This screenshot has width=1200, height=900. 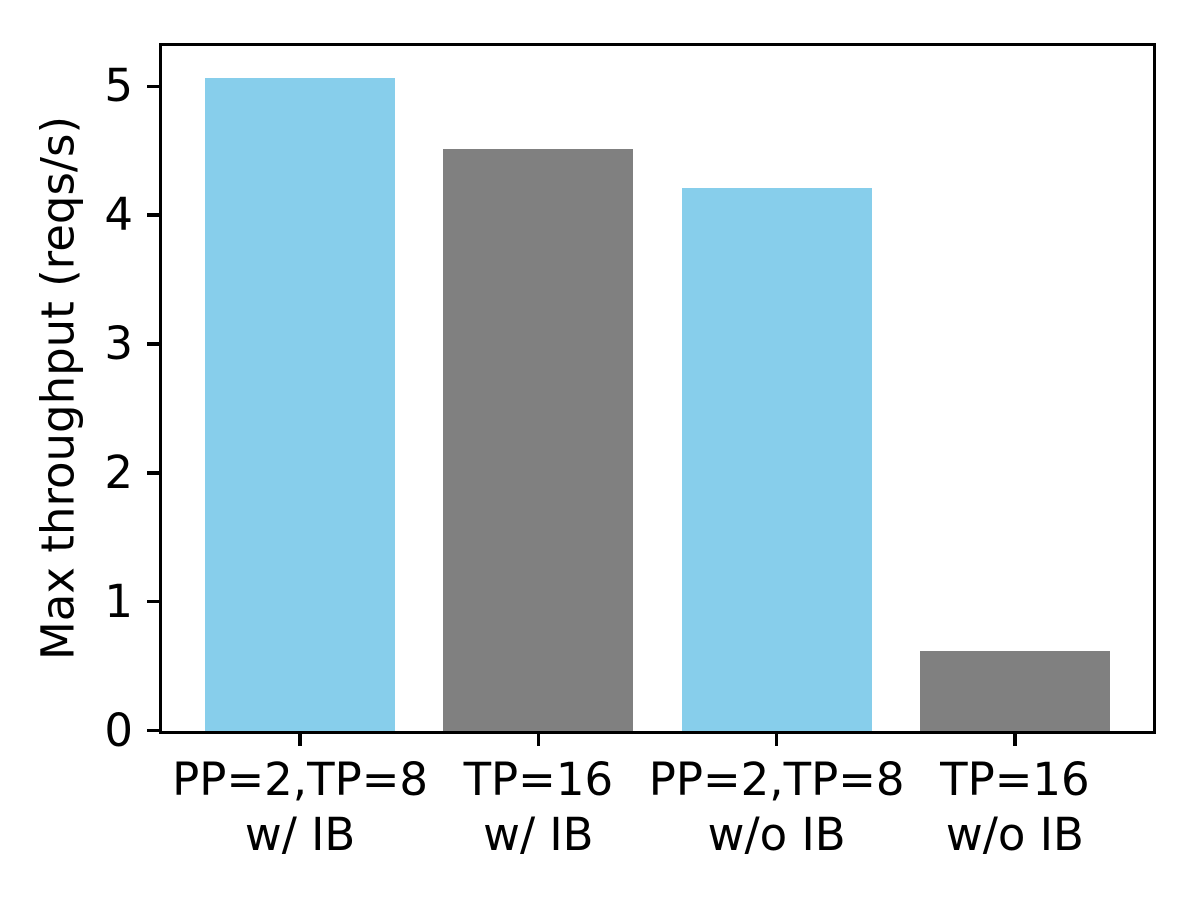 I want to click on y-tick-label-4: 4, so click(x=118, y=215).